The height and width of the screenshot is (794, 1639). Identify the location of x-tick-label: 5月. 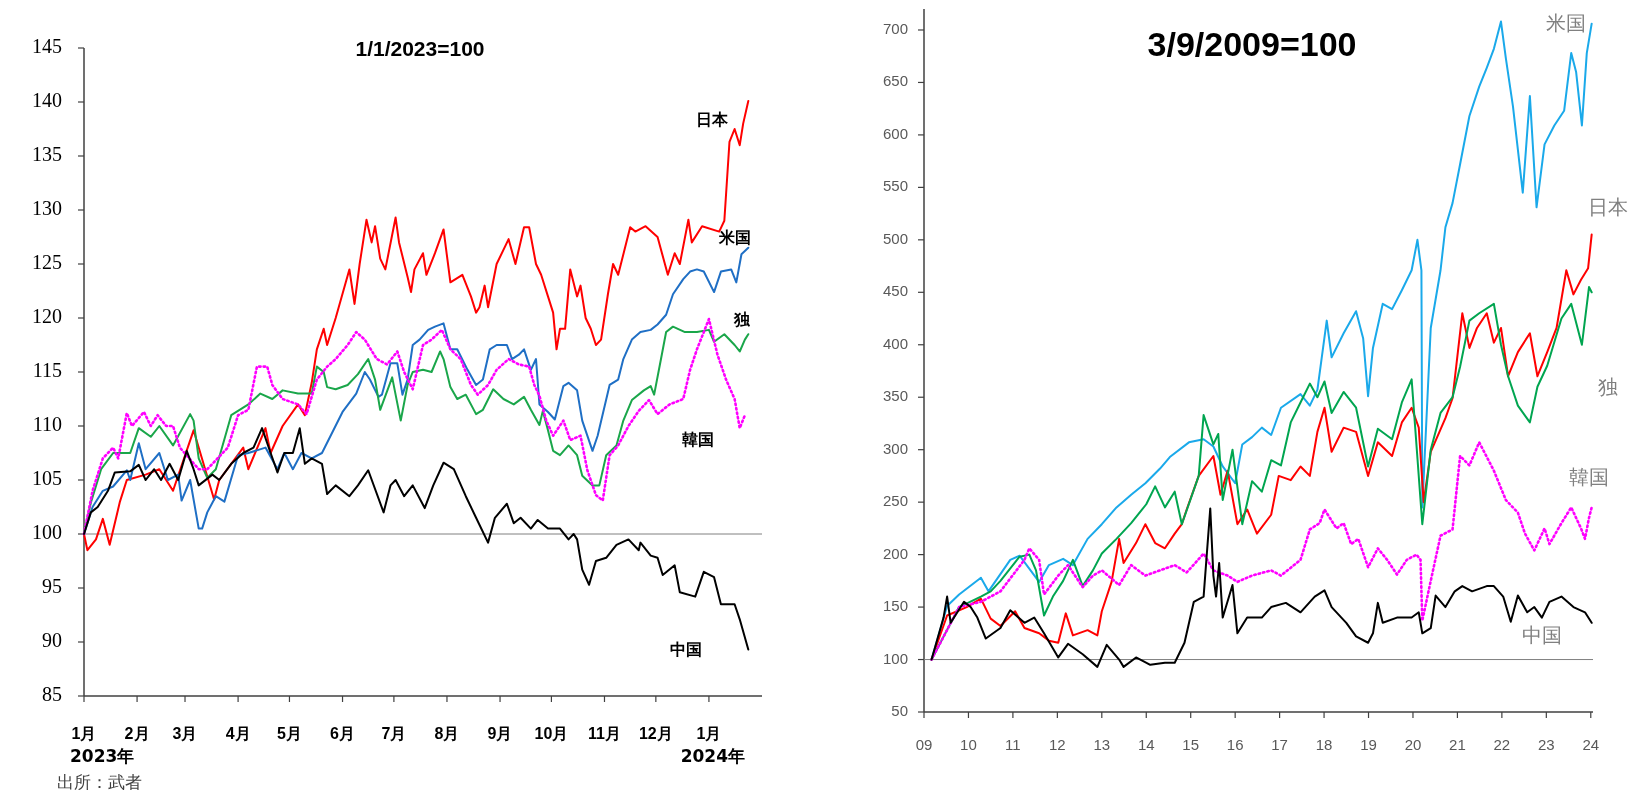
(289, 734).